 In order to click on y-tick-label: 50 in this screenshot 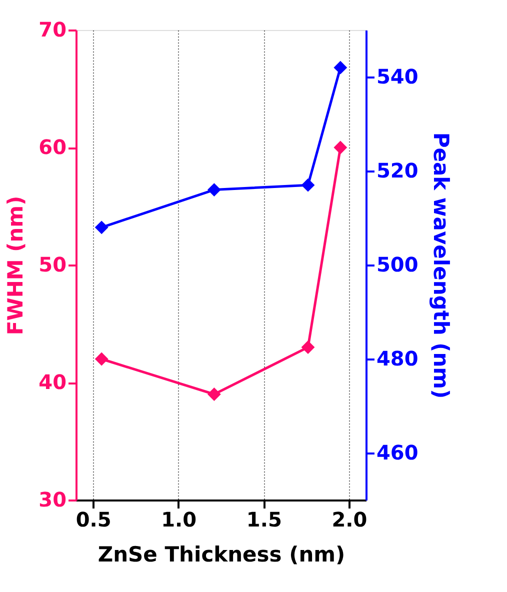, I will do `click(52, 264)`.